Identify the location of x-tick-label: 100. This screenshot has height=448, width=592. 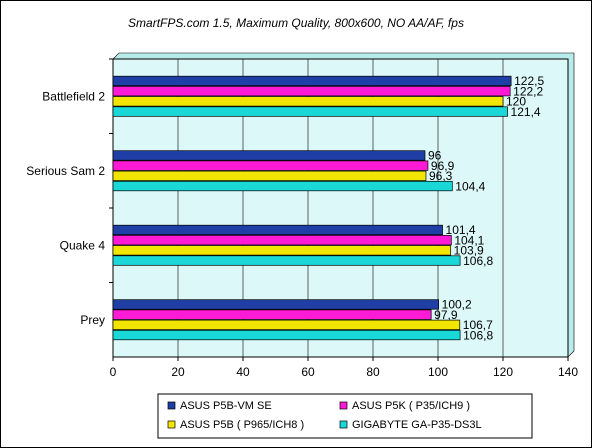
(438, 372).